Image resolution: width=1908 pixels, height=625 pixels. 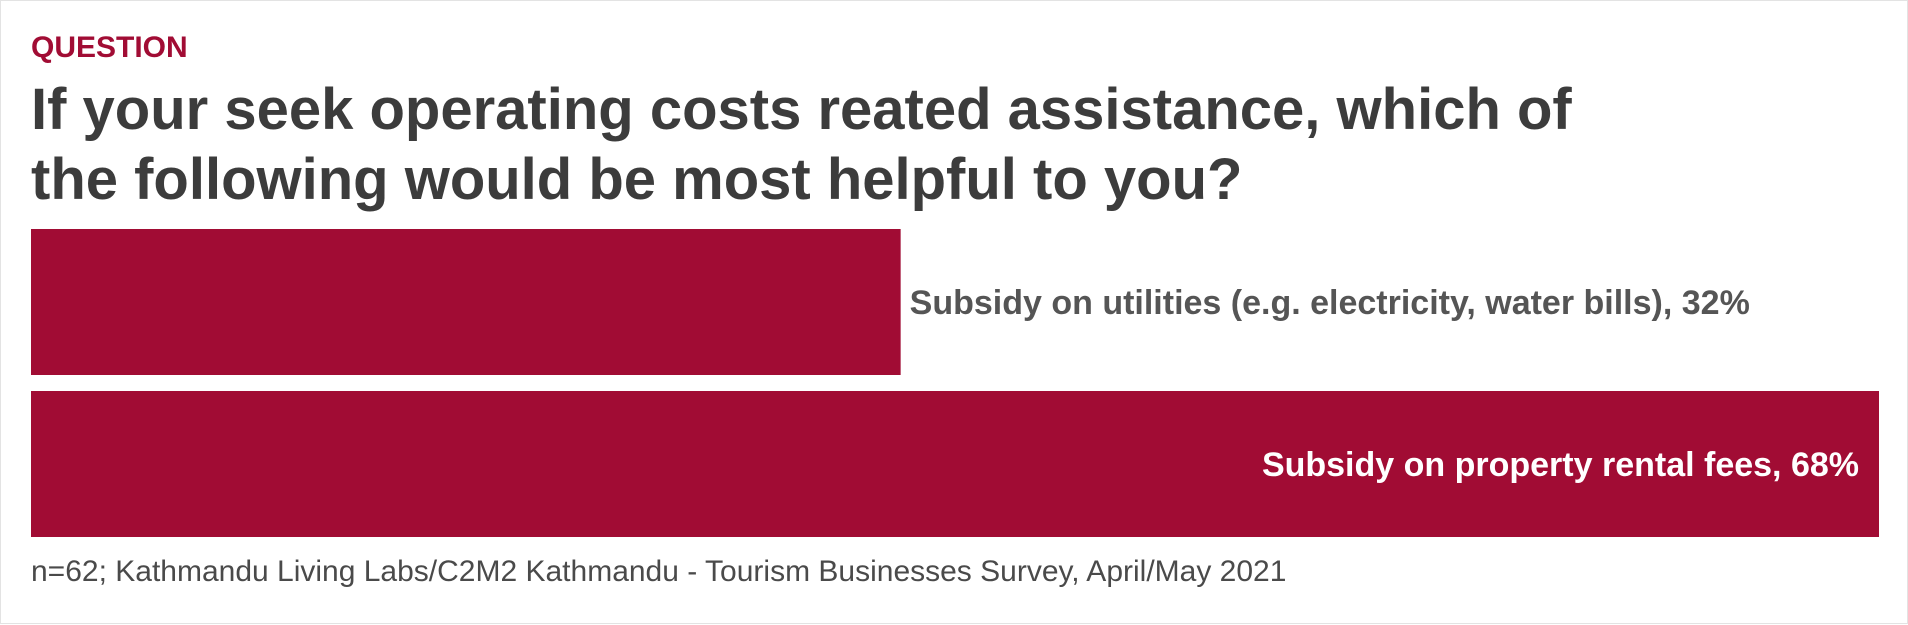 I want to click on bar-label-2: Subsidy on property rental fees, 68%, so click(x=1560, y=465).